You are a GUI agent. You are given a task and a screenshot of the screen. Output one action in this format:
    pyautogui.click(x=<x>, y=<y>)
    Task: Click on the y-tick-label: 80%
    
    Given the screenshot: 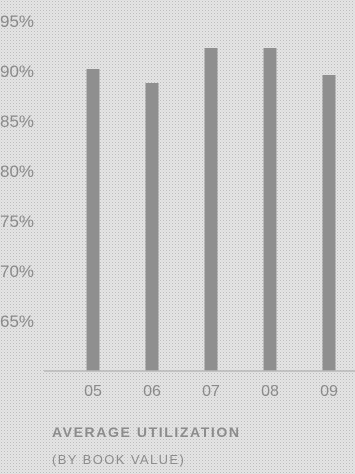 What is the action you would take?
    pyautogui.click(x=17, y=171)
    